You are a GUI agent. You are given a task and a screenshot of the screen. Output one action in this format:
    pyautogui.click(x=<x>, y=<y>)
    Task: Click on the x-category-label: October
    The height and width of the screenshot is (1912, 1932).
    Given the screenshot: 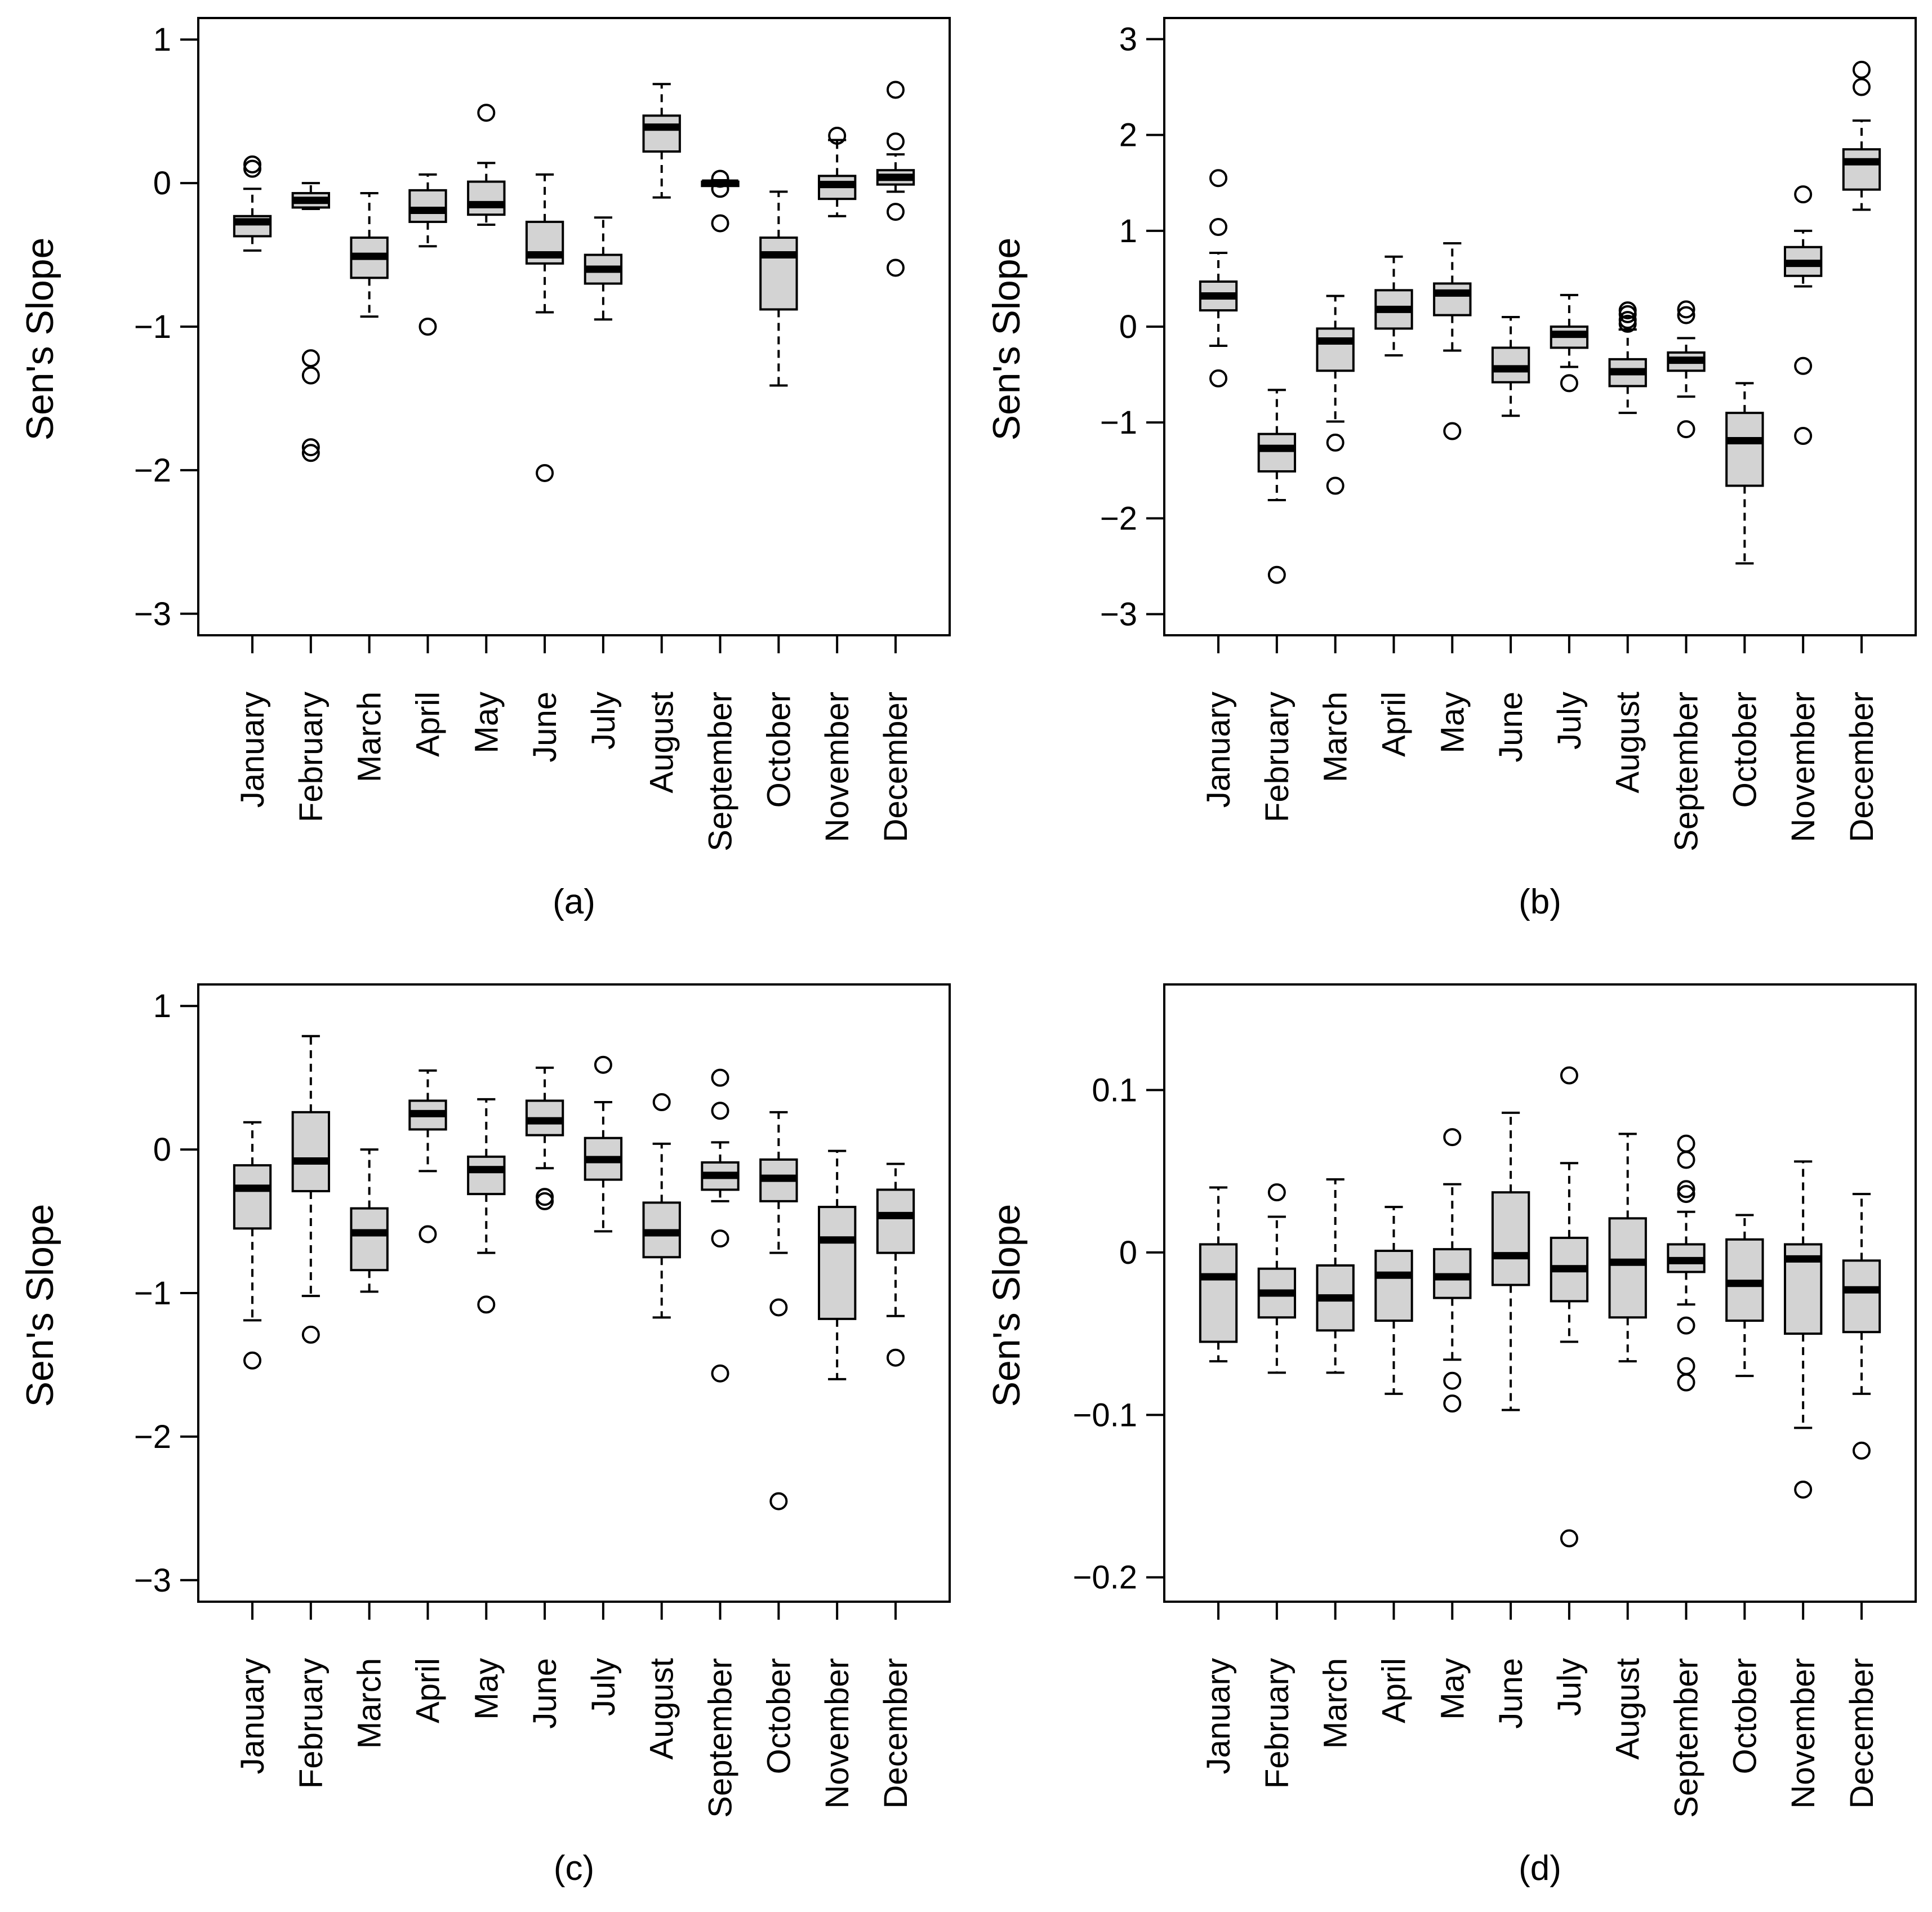 What is the action you would take?
    pyautogui.click(x=778, y=1716)
    